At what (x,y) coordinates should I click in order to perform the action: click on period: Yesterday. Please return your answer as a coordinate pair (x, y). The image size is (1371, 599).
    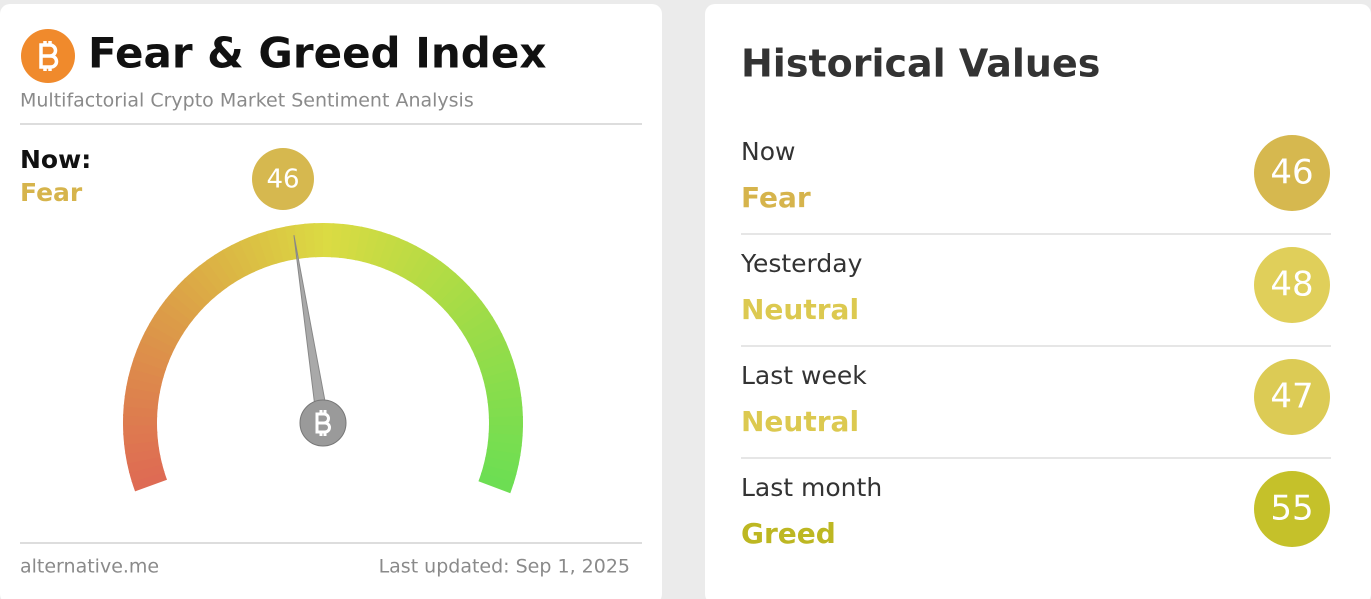
    Looking at the image, I should click on (801, 263).